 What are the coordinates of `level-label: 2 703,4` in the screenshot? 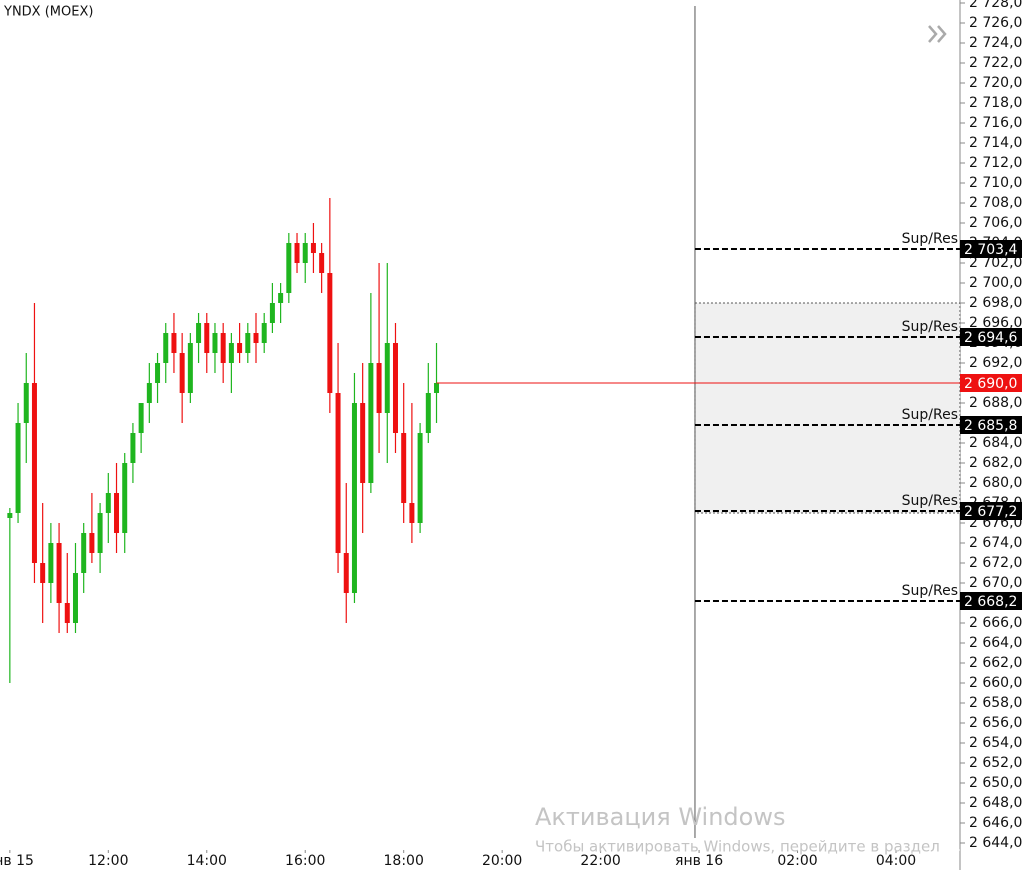 It's located at (991, 250).